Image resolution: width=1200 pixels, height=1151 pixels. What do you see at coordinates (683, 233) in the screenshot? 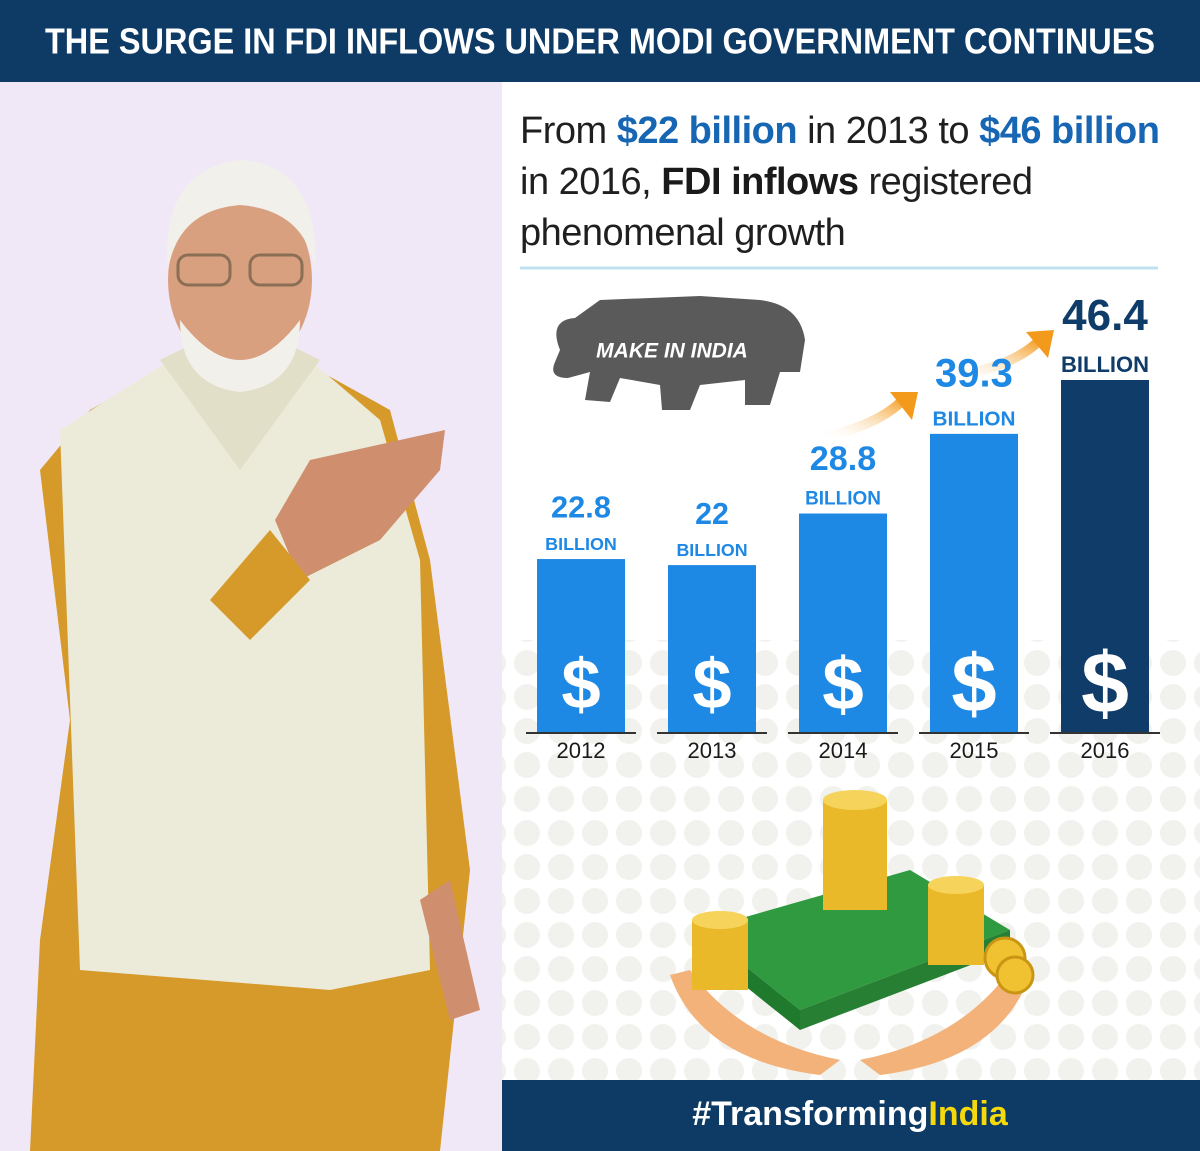
I see `headline-text: phenomenal growth` at bounding box center [683, 233].